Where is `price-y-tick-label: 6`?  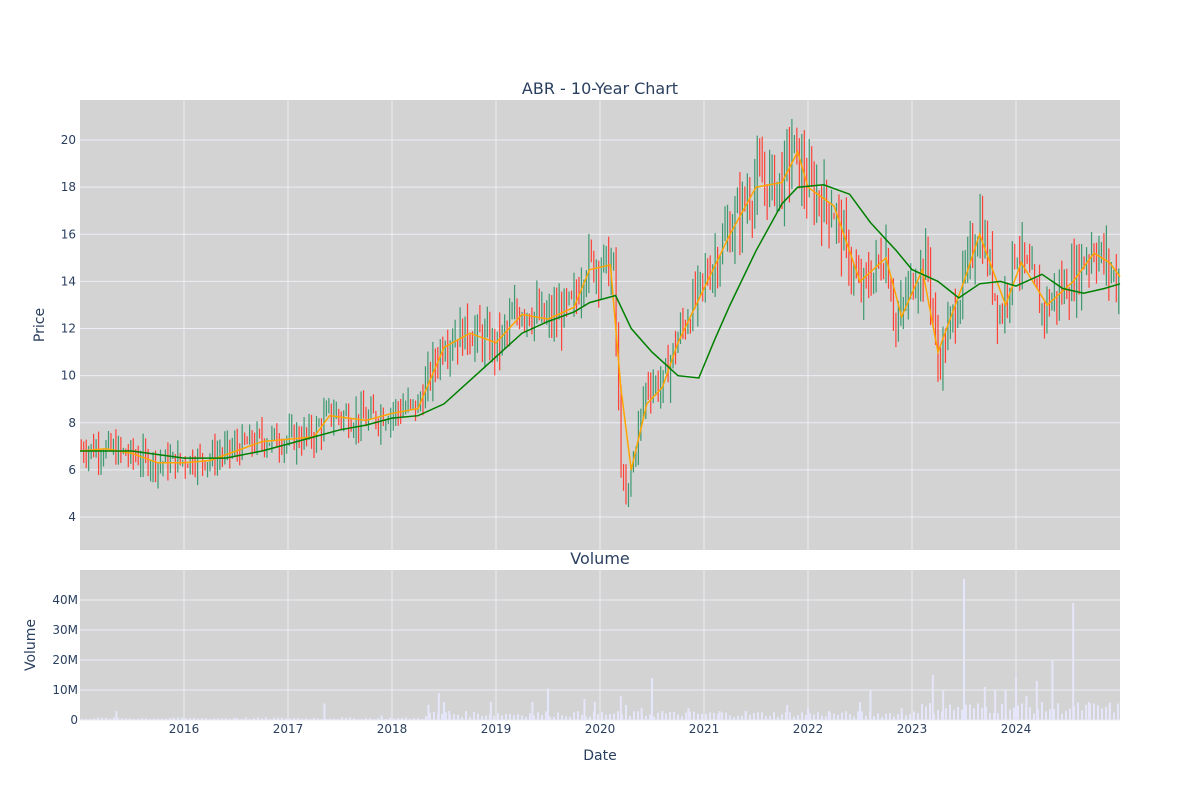
price-y-tick-label: 6 is located at coordinates (72, 470).